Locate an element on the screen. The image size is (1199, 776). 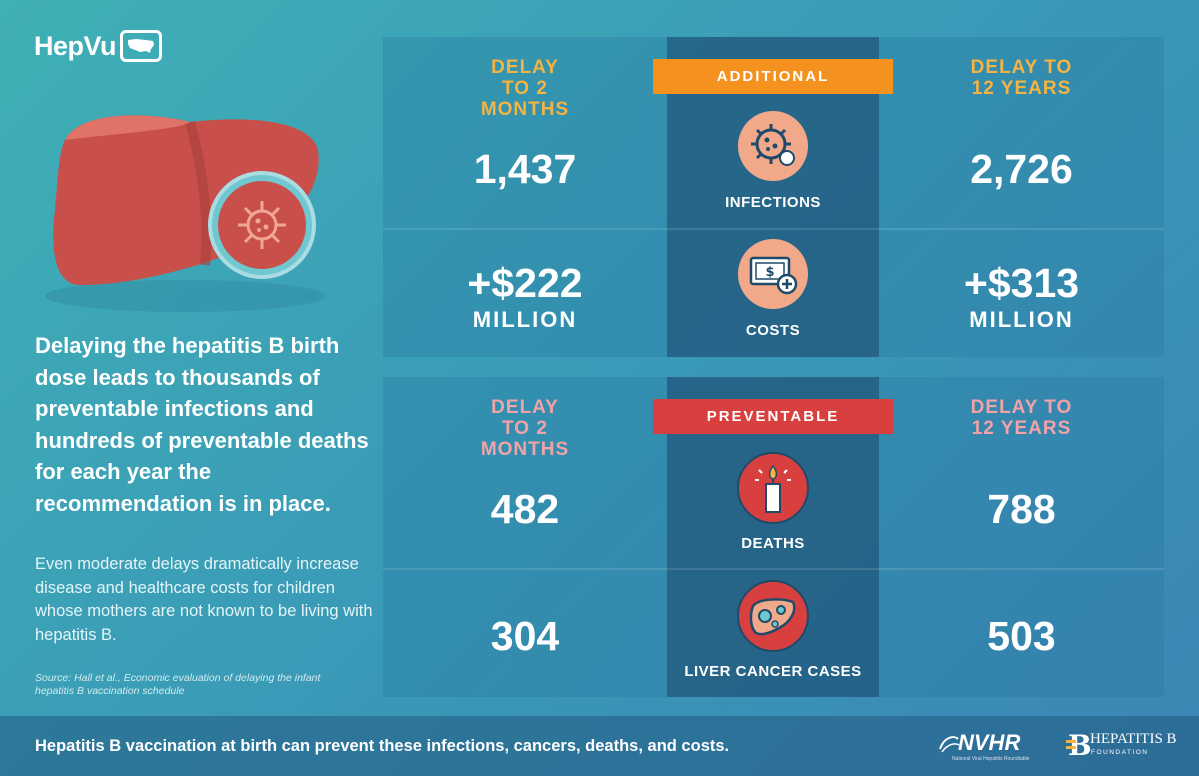
candle-icon is located at coordinates (773, 488).